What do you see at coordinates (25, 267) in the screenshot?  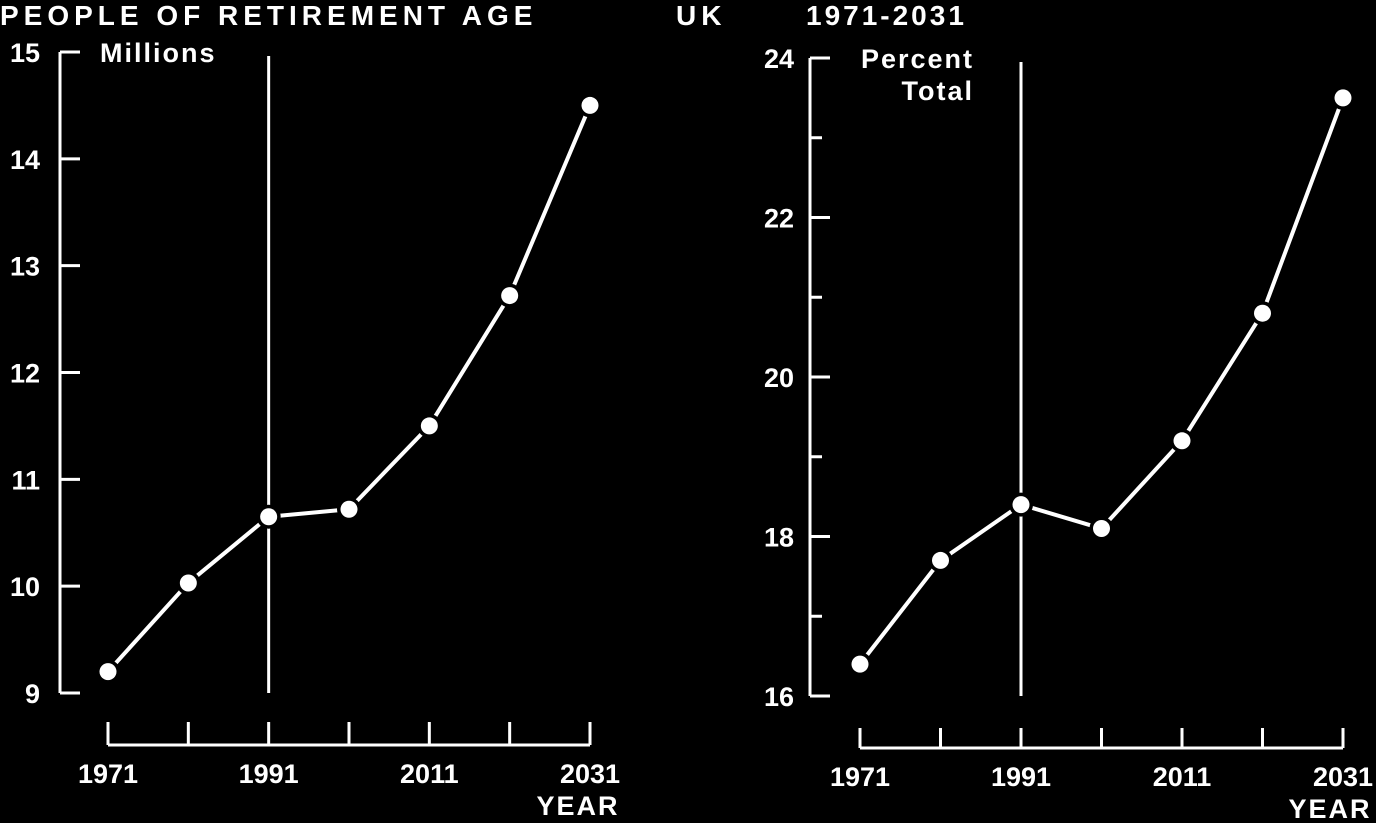 I see `chart1-y-tick-label: 13` at bounding box center [25, 267].